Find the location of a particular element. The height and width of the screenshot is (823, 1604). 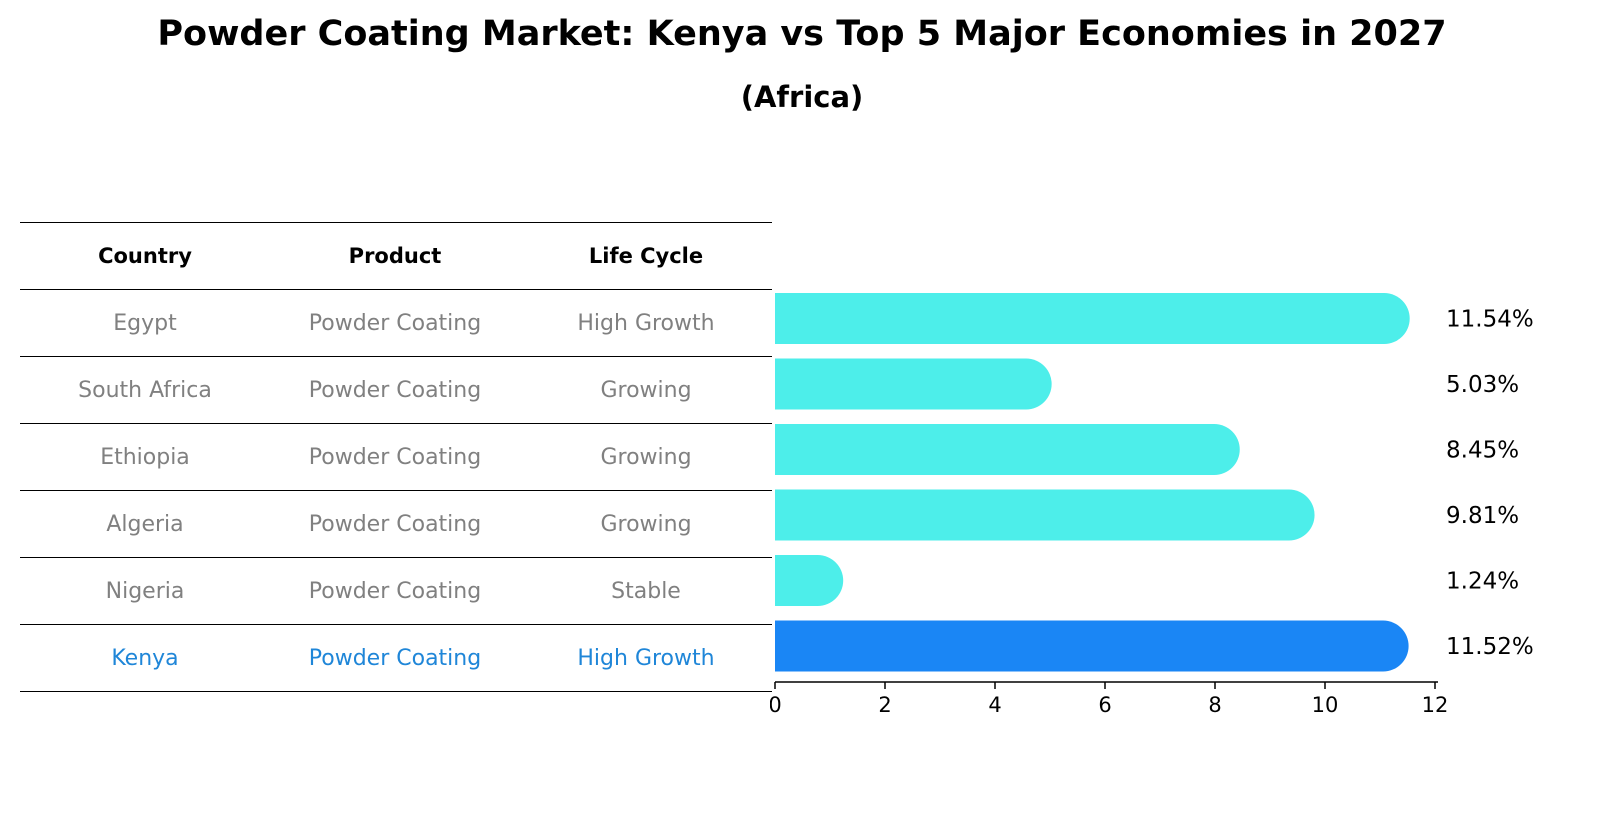

table-row: Nigeria Powder Coating Stable is located at coordinates (396, 590).